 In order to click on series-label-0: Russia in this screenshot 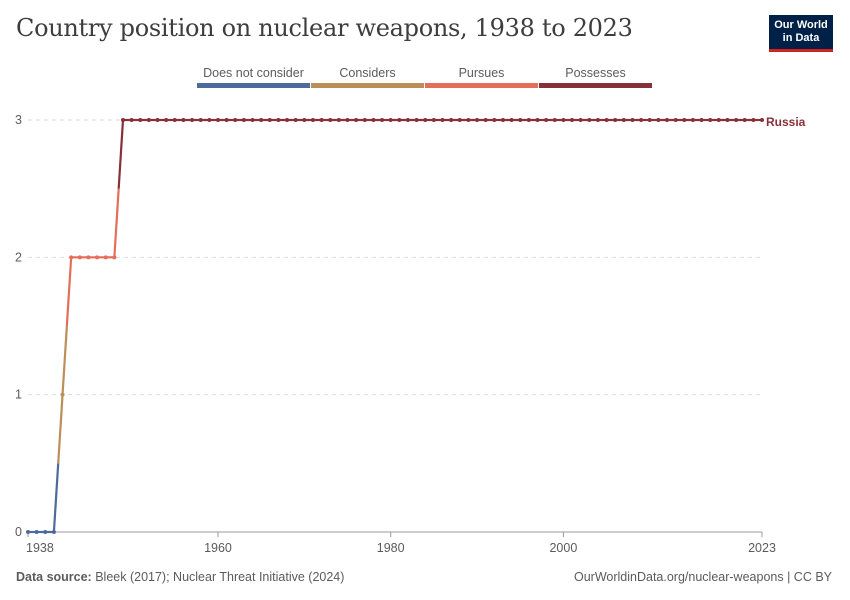, I will do `click(786, 122)`.